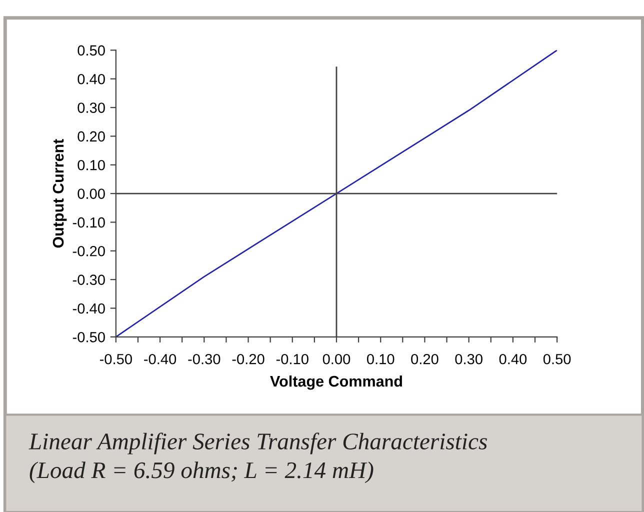  What do you see at coordinates (380, 359) in the screenshot?
I see `x-tick-label: 0.10` at bounding box center [380, 359].